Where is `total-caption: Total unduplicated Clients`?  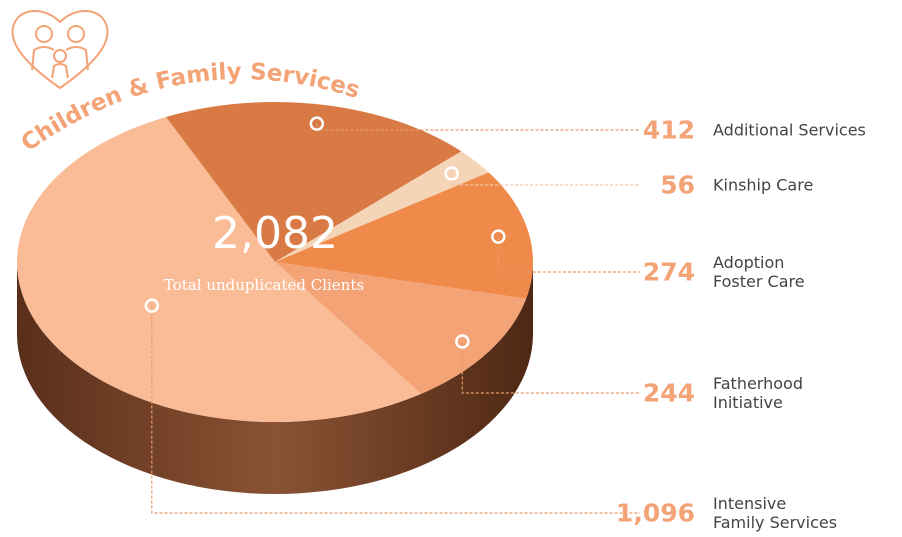 total-caption: Total unduplicated Clients is located at coordinates (264, 285).